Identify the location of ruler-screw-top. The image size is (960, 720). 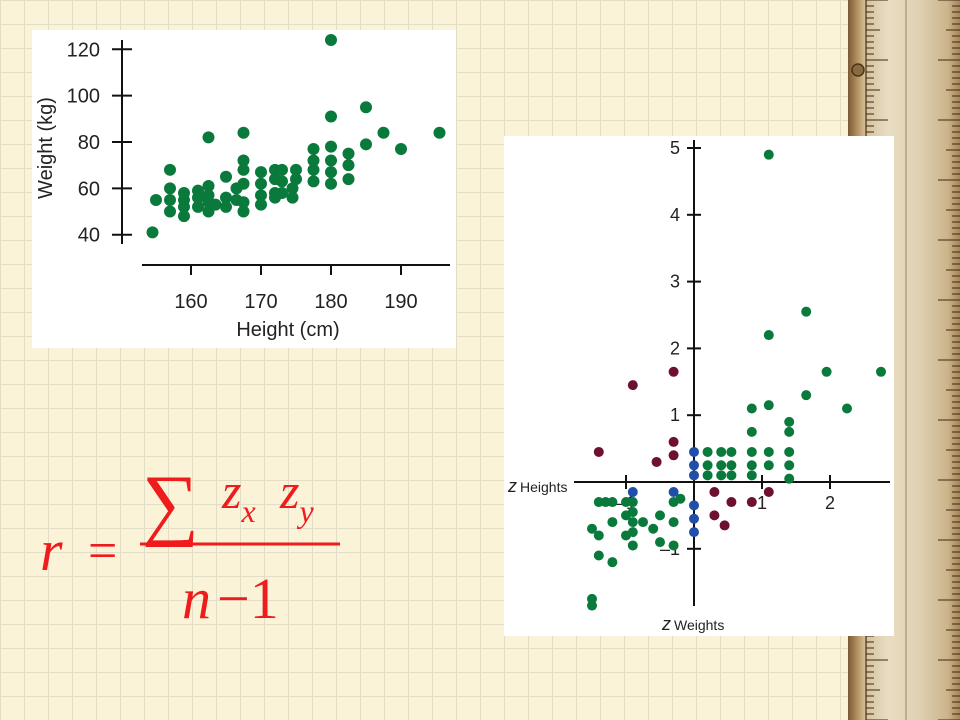
(858, 70).